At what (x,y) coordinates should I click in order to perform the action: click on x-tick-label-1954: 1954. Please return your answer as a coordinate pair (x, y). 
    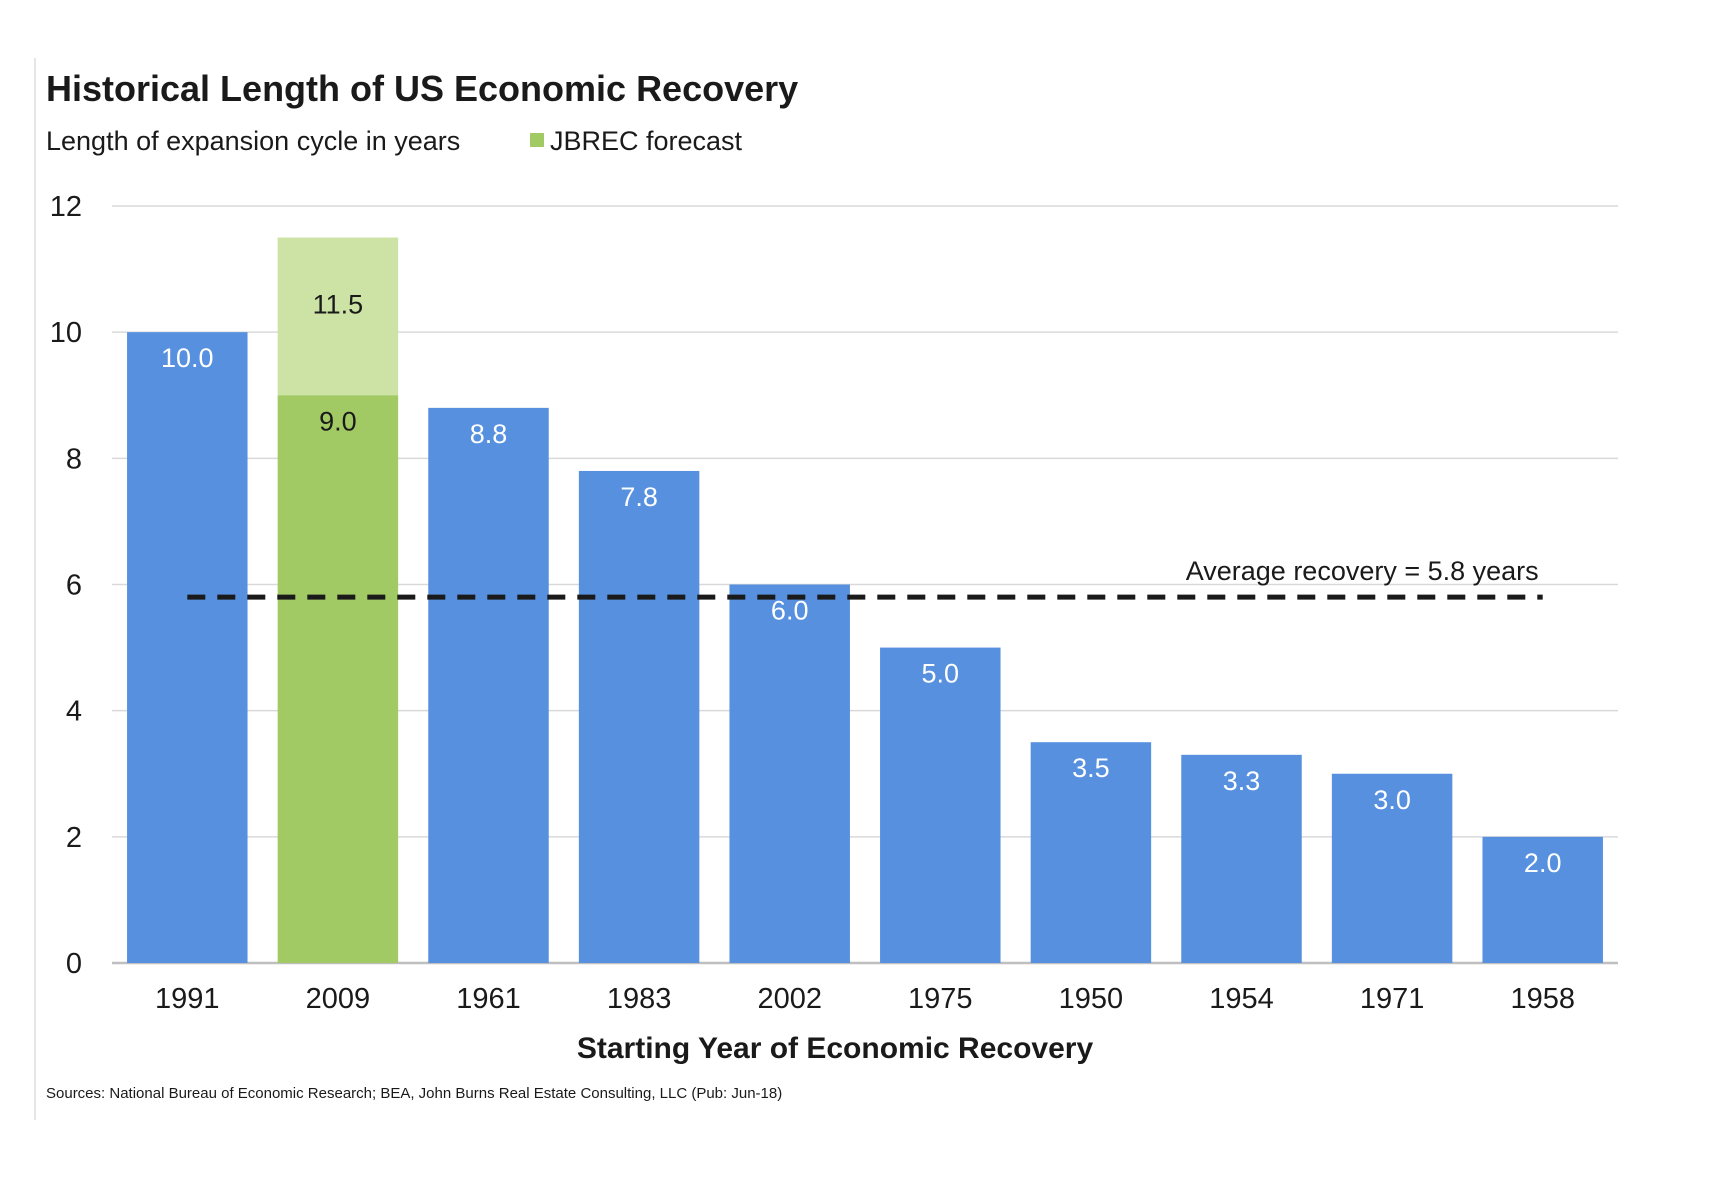
    Looking at the image, I should click on (1241, 999).